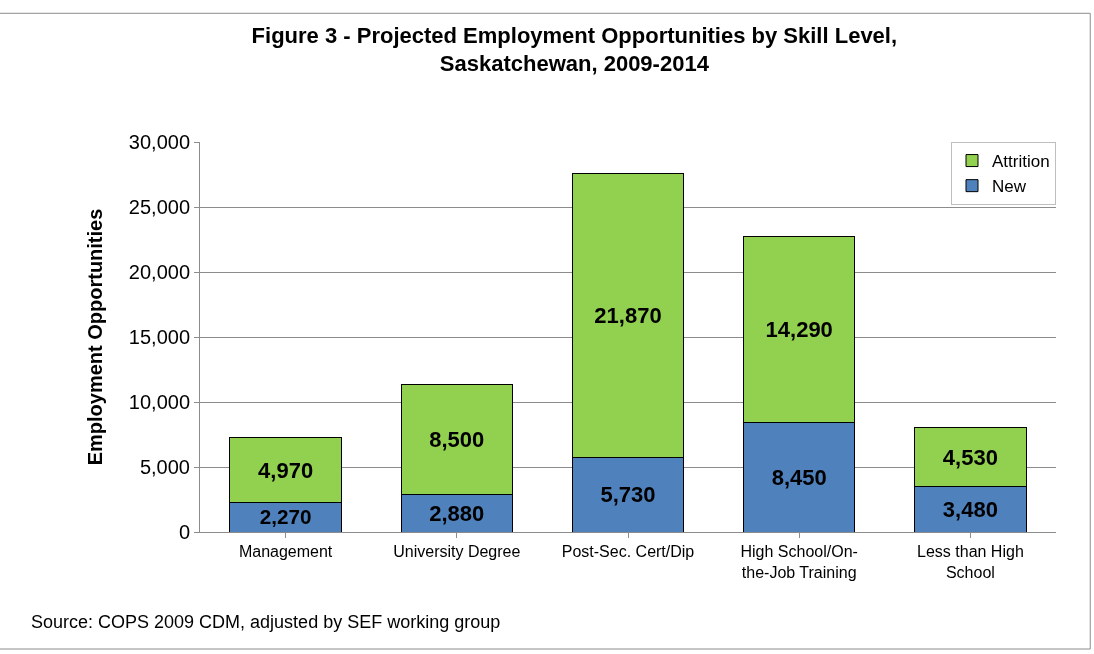  What do you see at coordinates (799, 562) in the screenshot?
I see `x-tick-label: High School/On-the-Job Training` at bounding box center [799, 562].